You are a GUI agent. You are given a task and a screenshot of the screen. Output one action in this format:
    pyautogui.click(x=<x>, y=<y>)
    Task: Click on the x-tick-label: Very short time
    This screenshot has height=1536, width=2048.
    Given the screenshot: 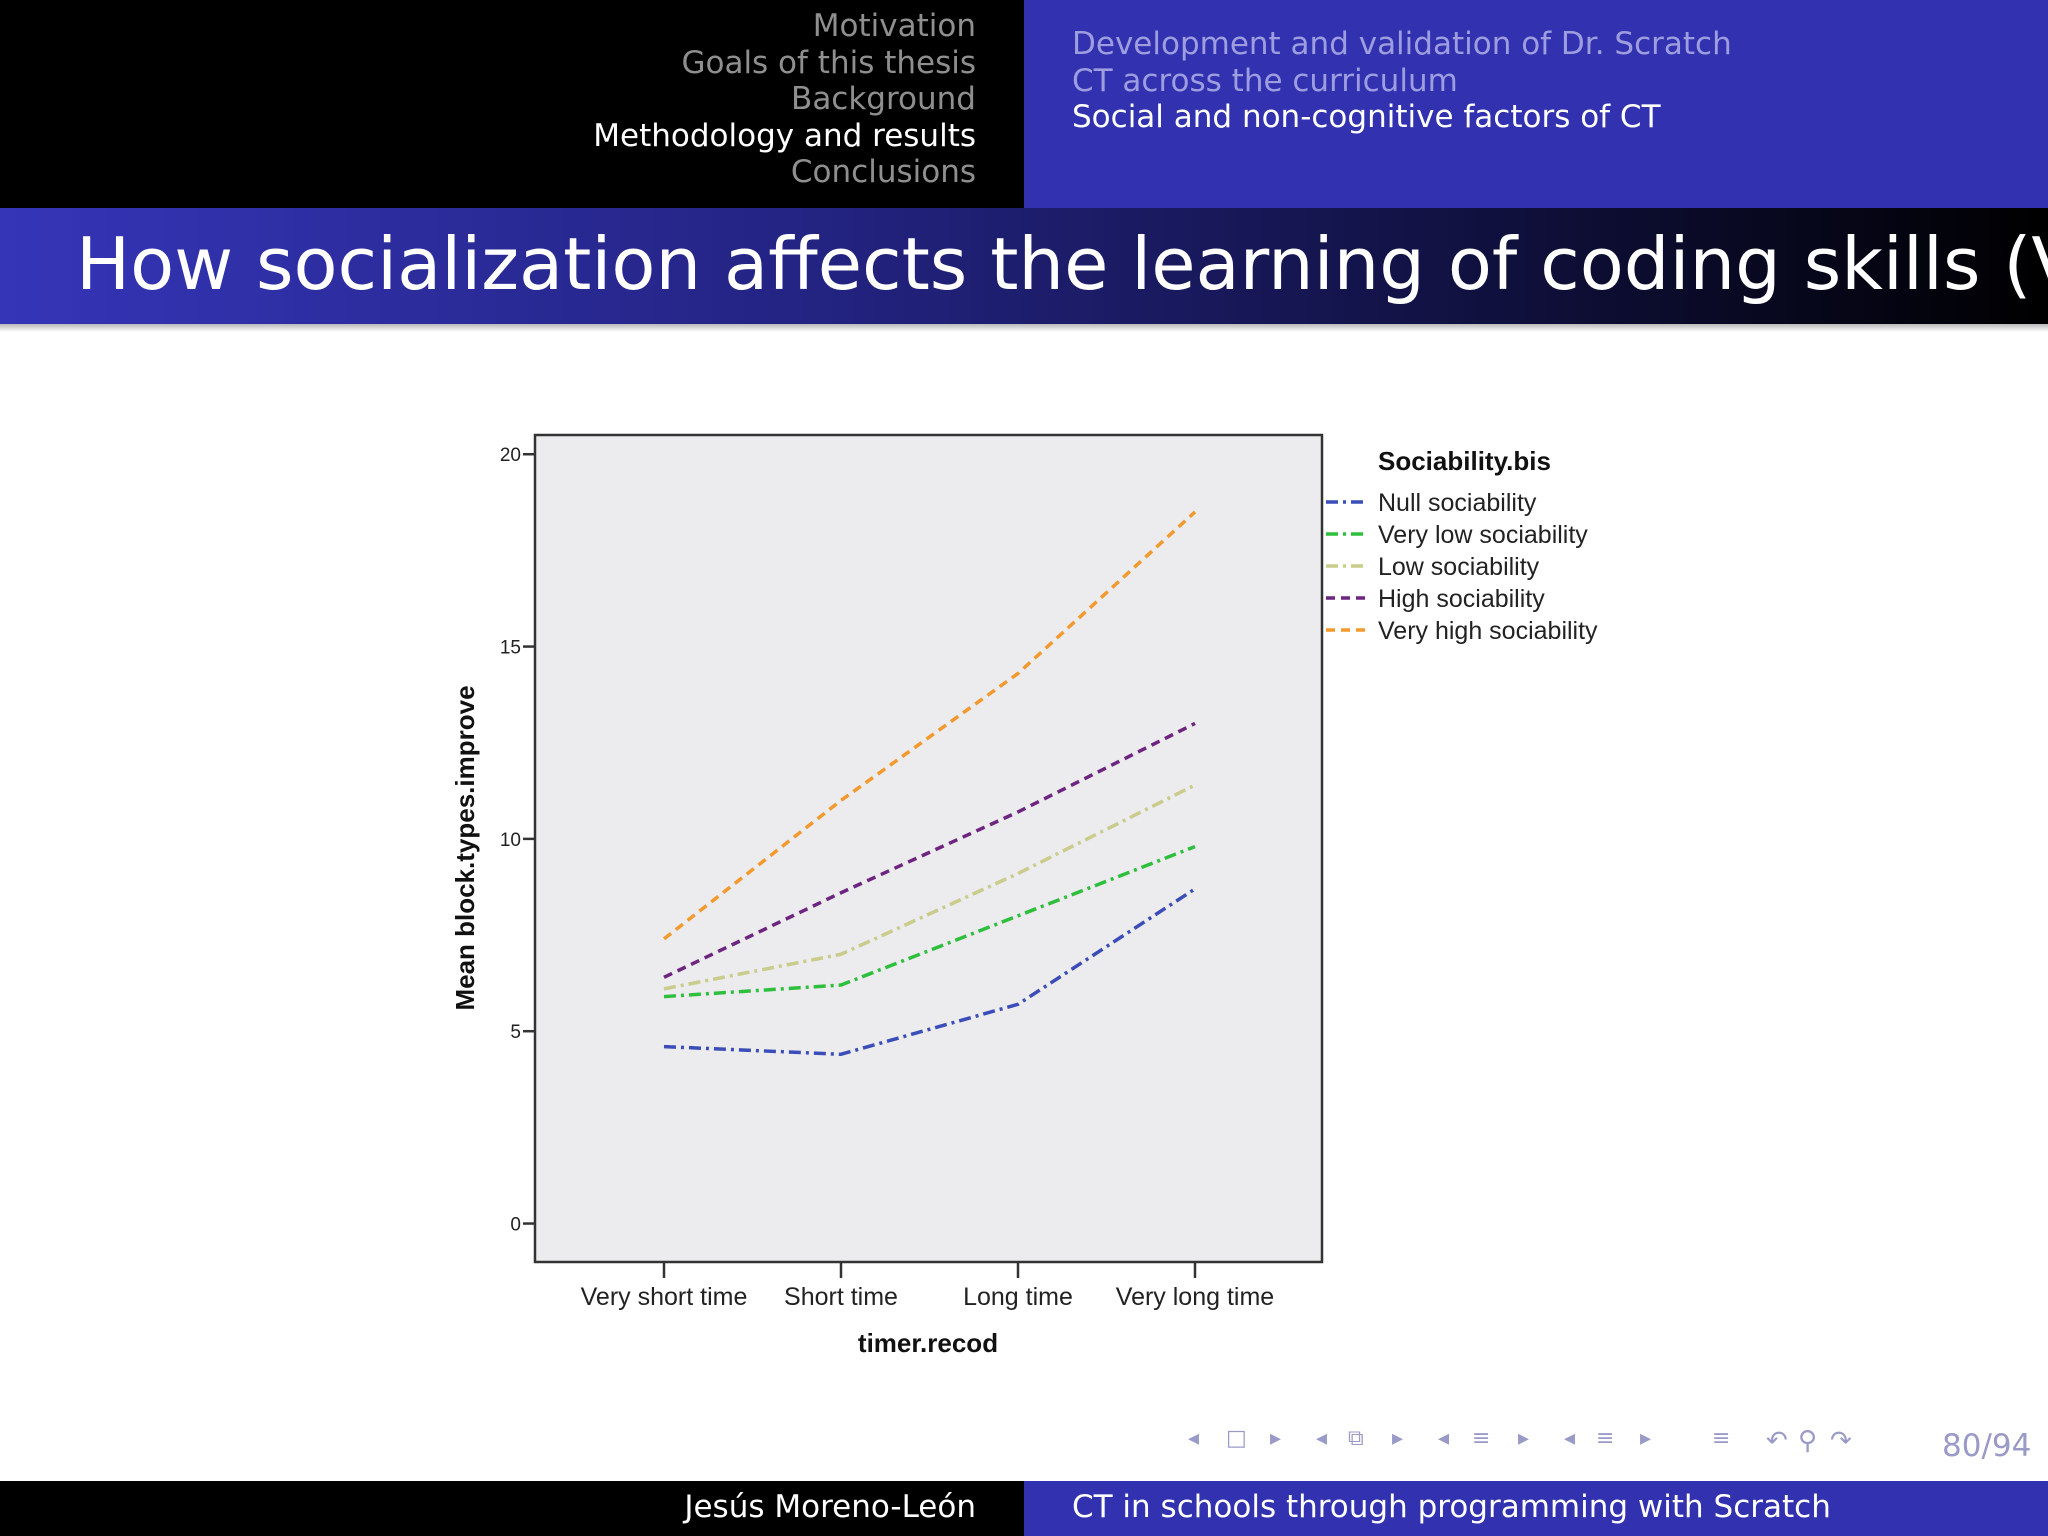 What is the action you would take?
    pyautogui.click(x=664, y=1297)
    